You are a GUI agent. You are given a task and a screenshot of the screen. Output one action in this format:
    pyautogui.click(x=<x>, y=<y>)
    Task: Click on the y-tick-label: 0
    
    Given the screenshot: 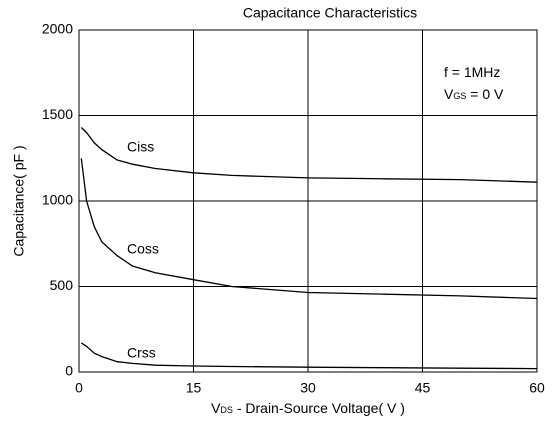 What is the action you would take?
    pyautogui.click(x=69, y=371)
    